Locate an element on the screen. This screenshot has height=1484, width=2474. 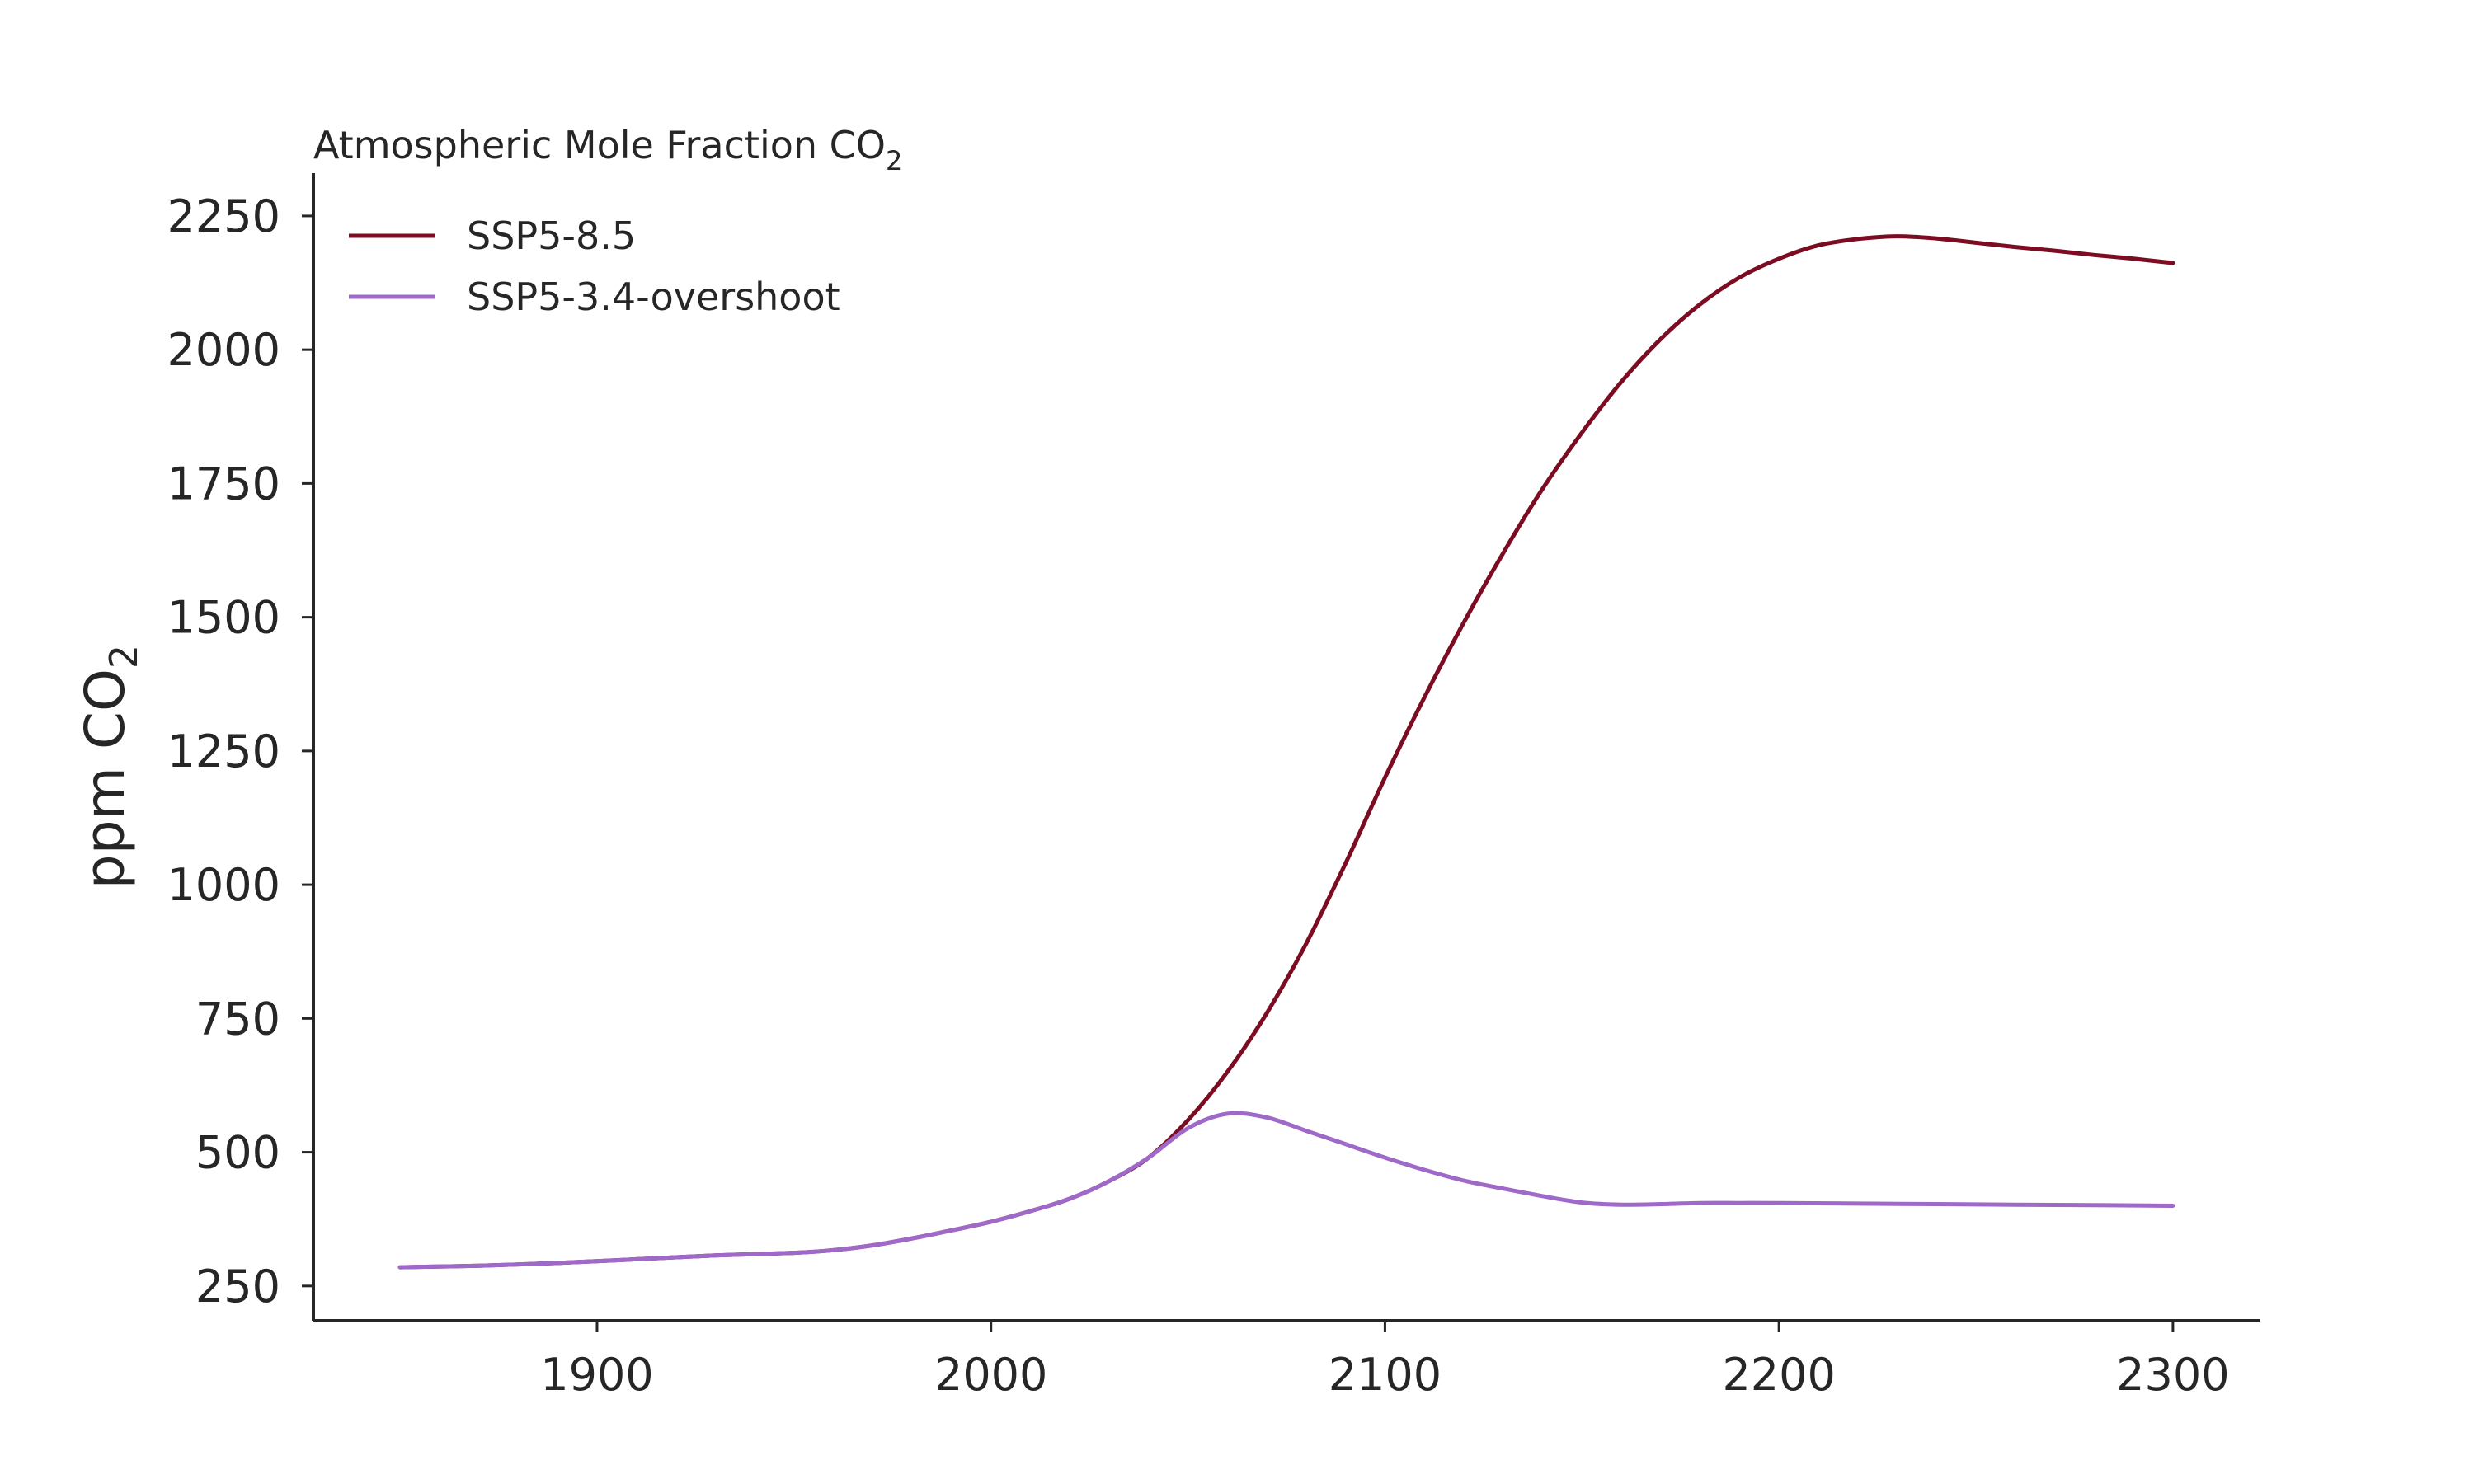
chart-title-main: Atmospheric Mole Fraction CO is located at coordinates (599, 145).